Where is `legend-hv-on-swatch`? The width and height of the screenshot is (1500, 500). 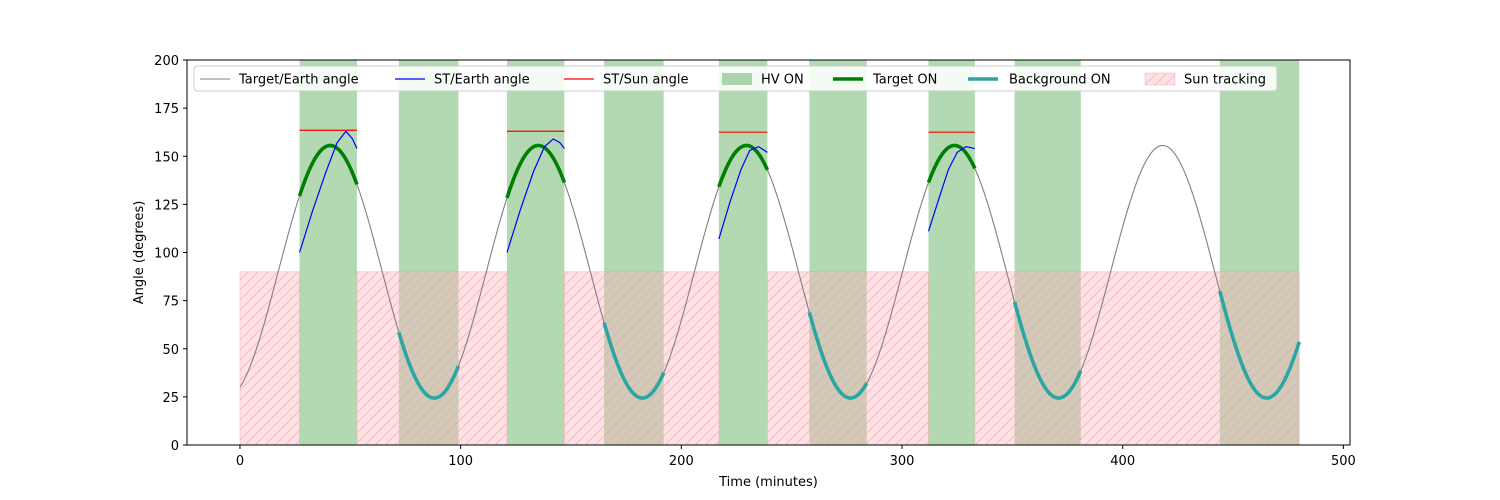 legend-hv-on-swatch is located at coordinates (737, 79).